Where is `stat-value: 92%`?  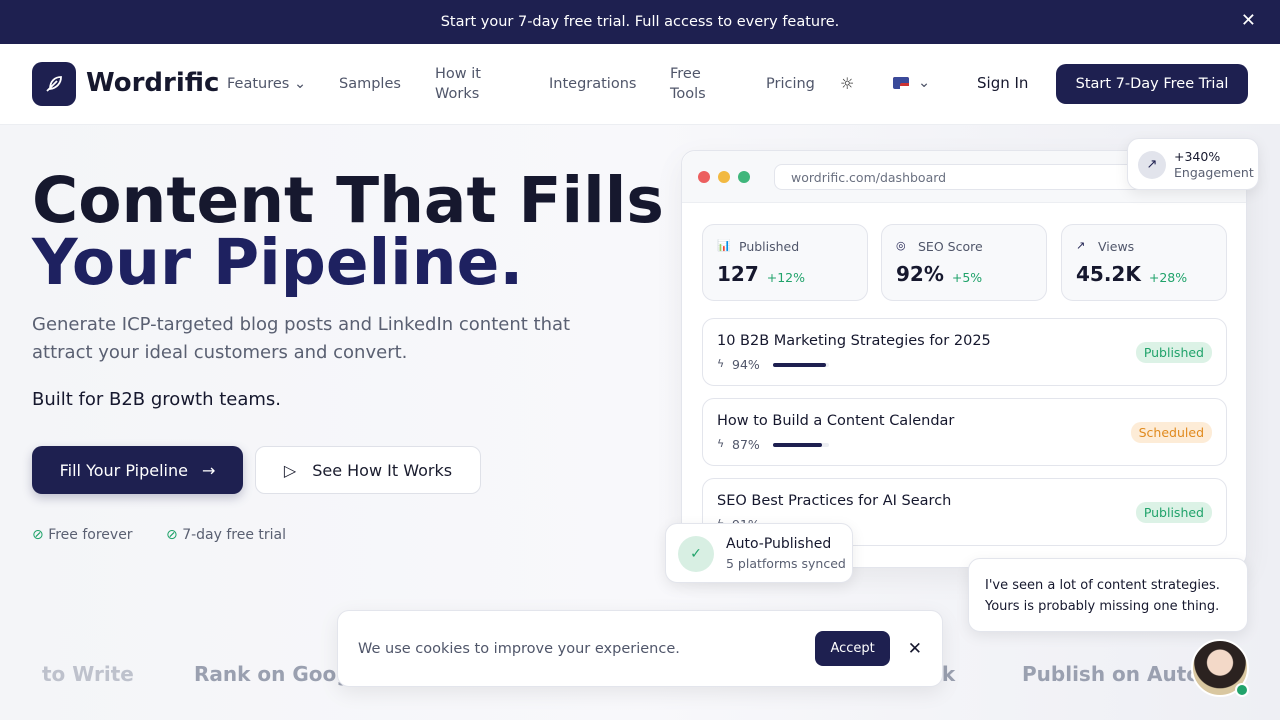
stat-value: 92% is located at coordinates (920, 274).